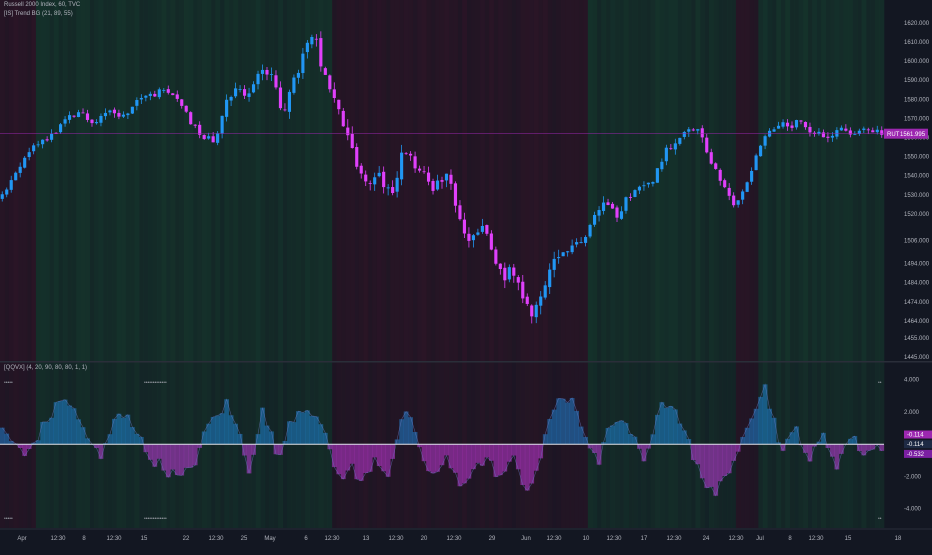  What do you see at coordinates (913, 135) in the screenshot?
I see `last-price-value: 1561.995` at bounding box center [913, 135].